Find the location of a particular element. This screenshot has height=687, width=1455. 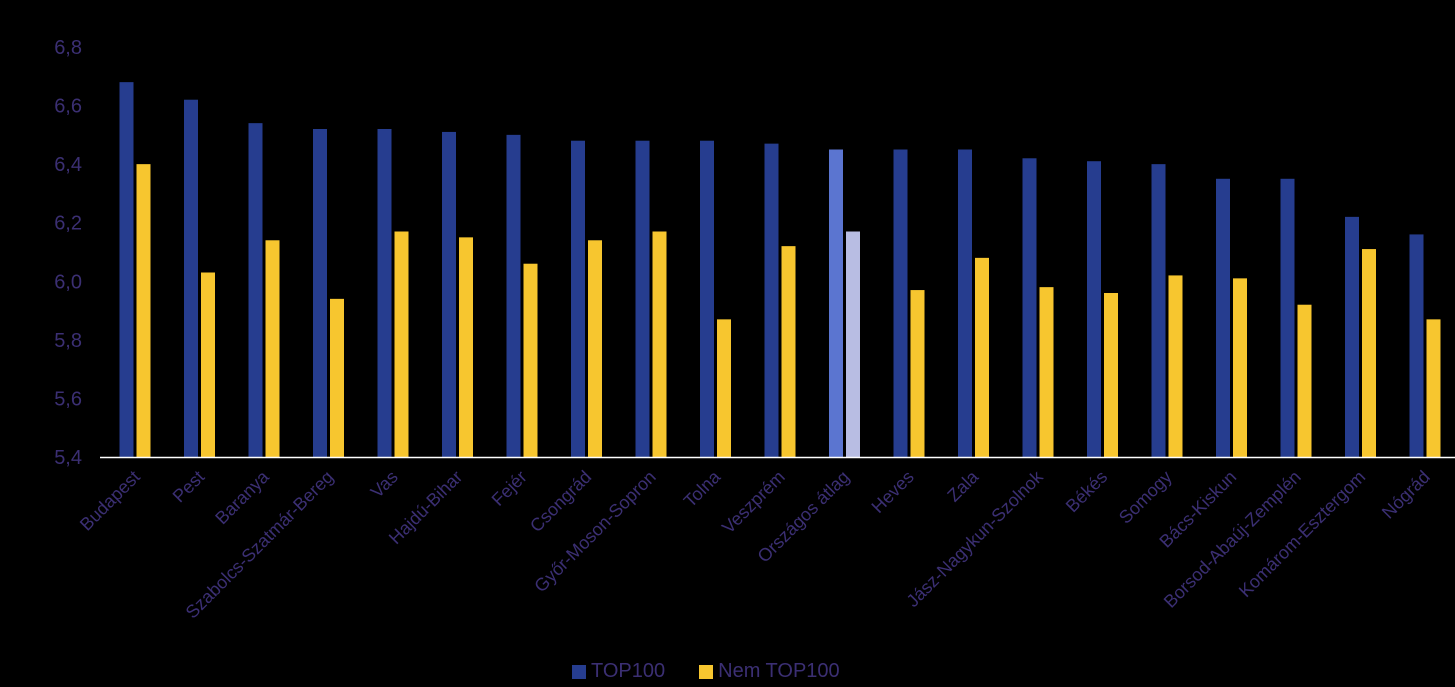

y-tick-label: 6,0 is located at coordinates (68, 282).